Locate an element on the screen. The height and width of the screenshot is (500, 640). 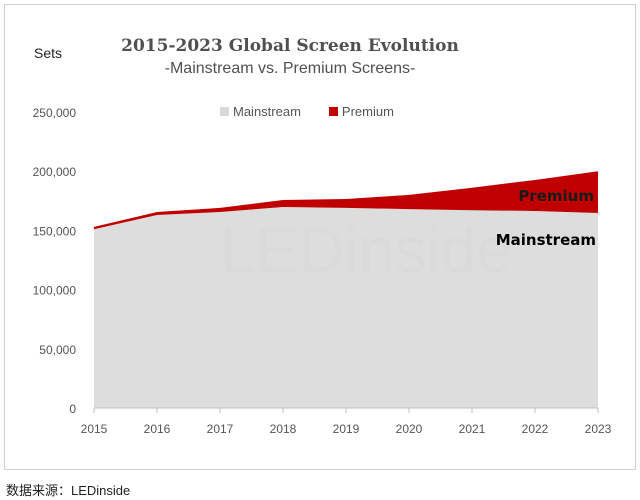
annotation-premium: Premium is located at coordinates (556, 196).